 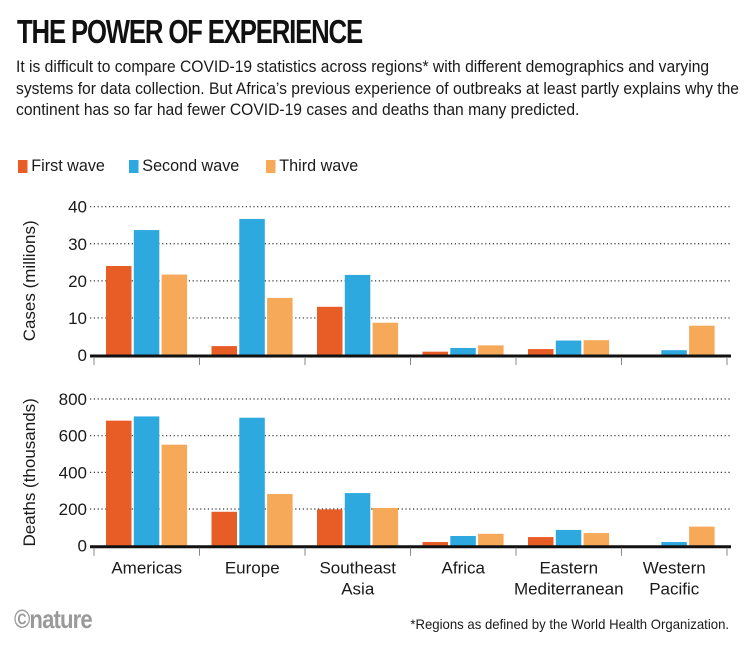 What do you see at coordinates (357, 568) in the screenshot?
I see `x-category-label: Southeast` at bounding box center [357, 568].